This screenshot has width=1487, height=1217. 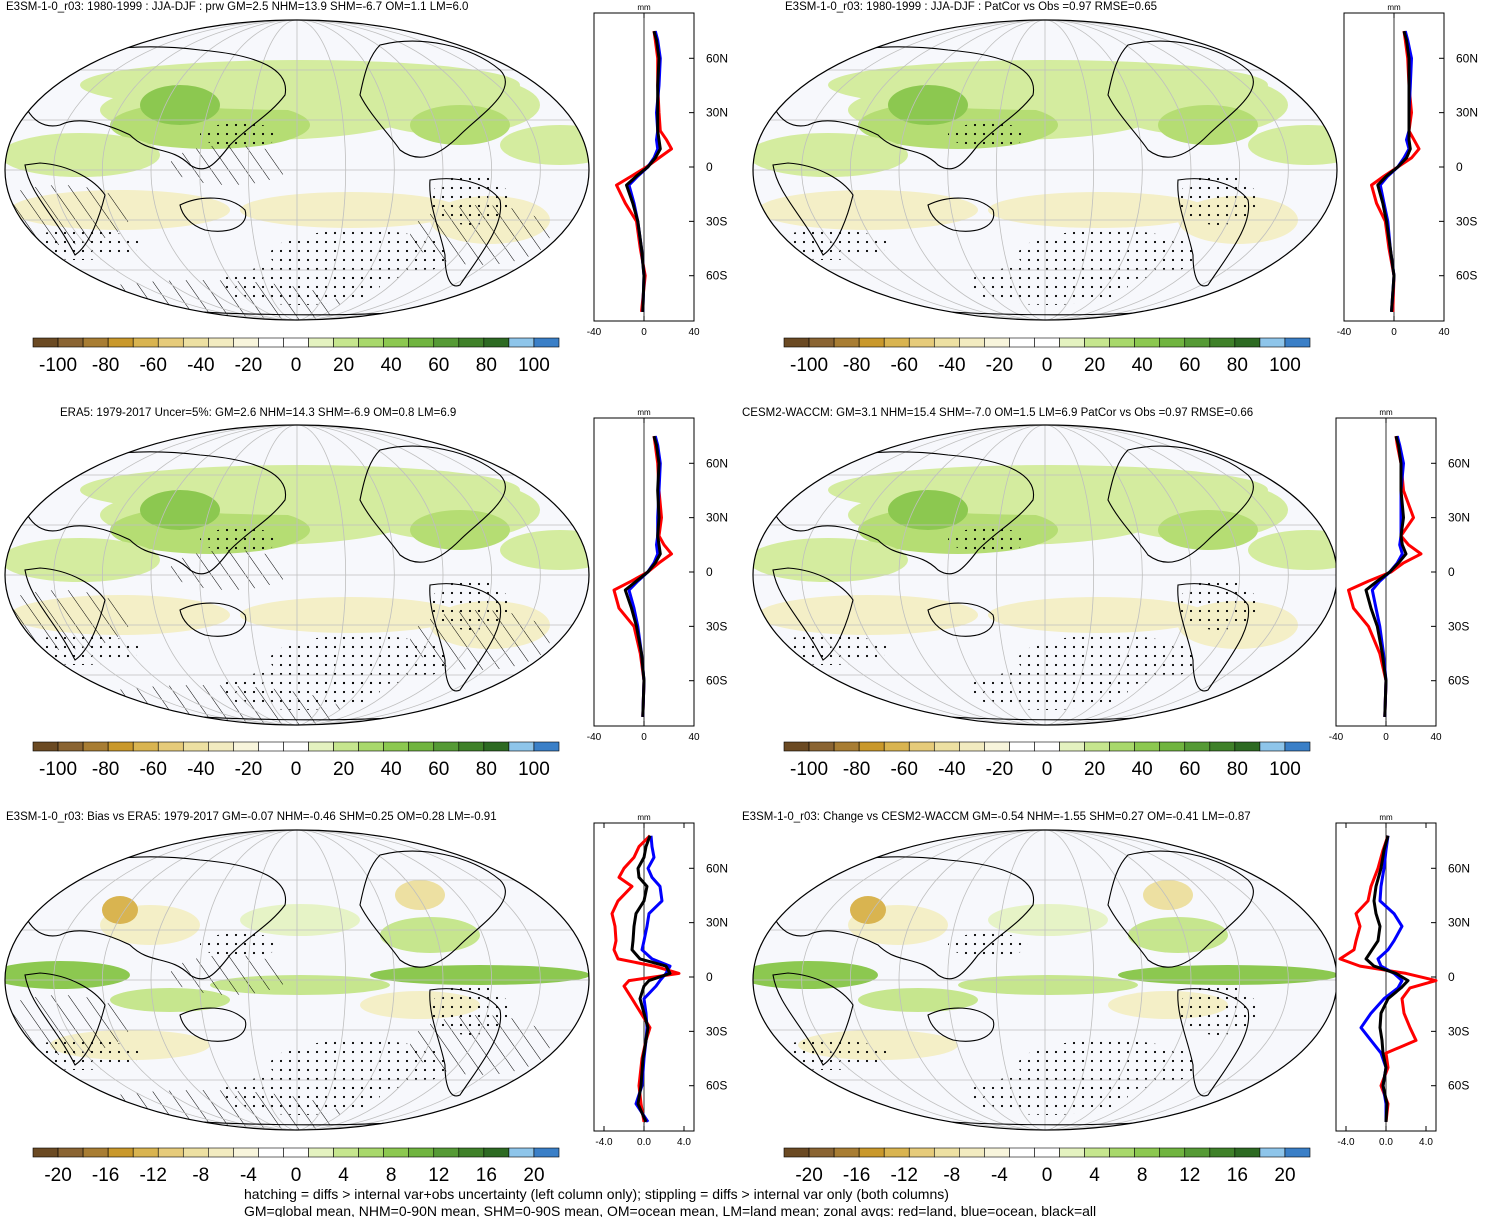 What do you see at coordinates (297, 170) in the screenshot?
I see `map-outline` at bounding box center [297, 170].